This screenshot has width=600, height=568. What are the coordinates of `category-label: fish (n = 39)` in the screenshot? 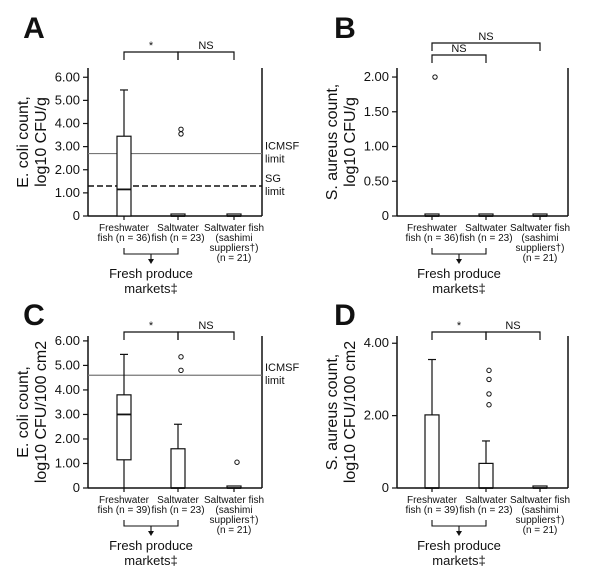 It's located at (123, 510).